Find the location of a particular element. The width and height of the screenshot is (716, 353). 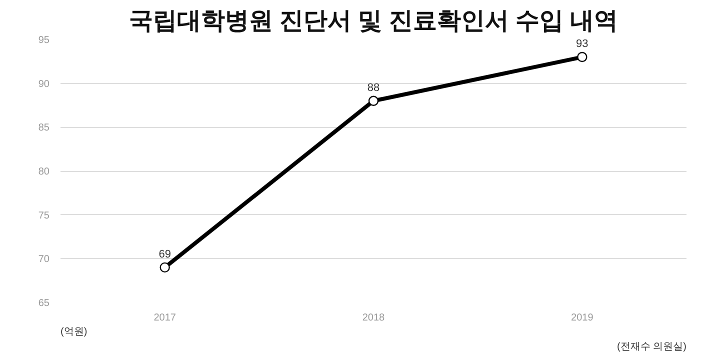

y-tick-label: 70 is located at coordinates (44, 260).